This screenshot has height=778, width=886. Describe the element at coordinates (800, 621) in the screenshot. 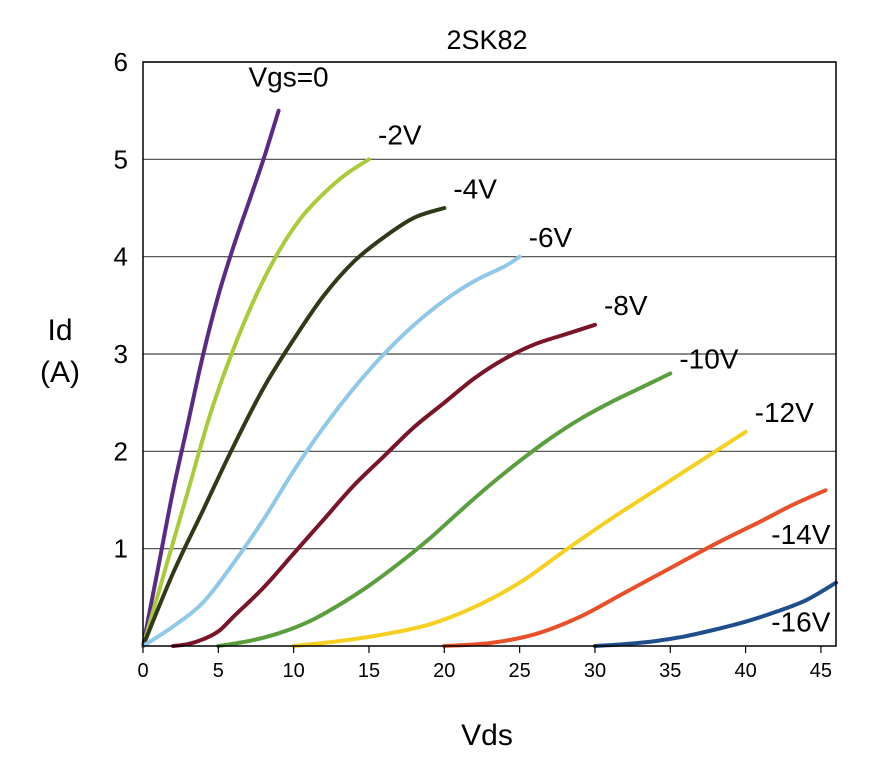

I see `series-label-8: -16V` at that location.